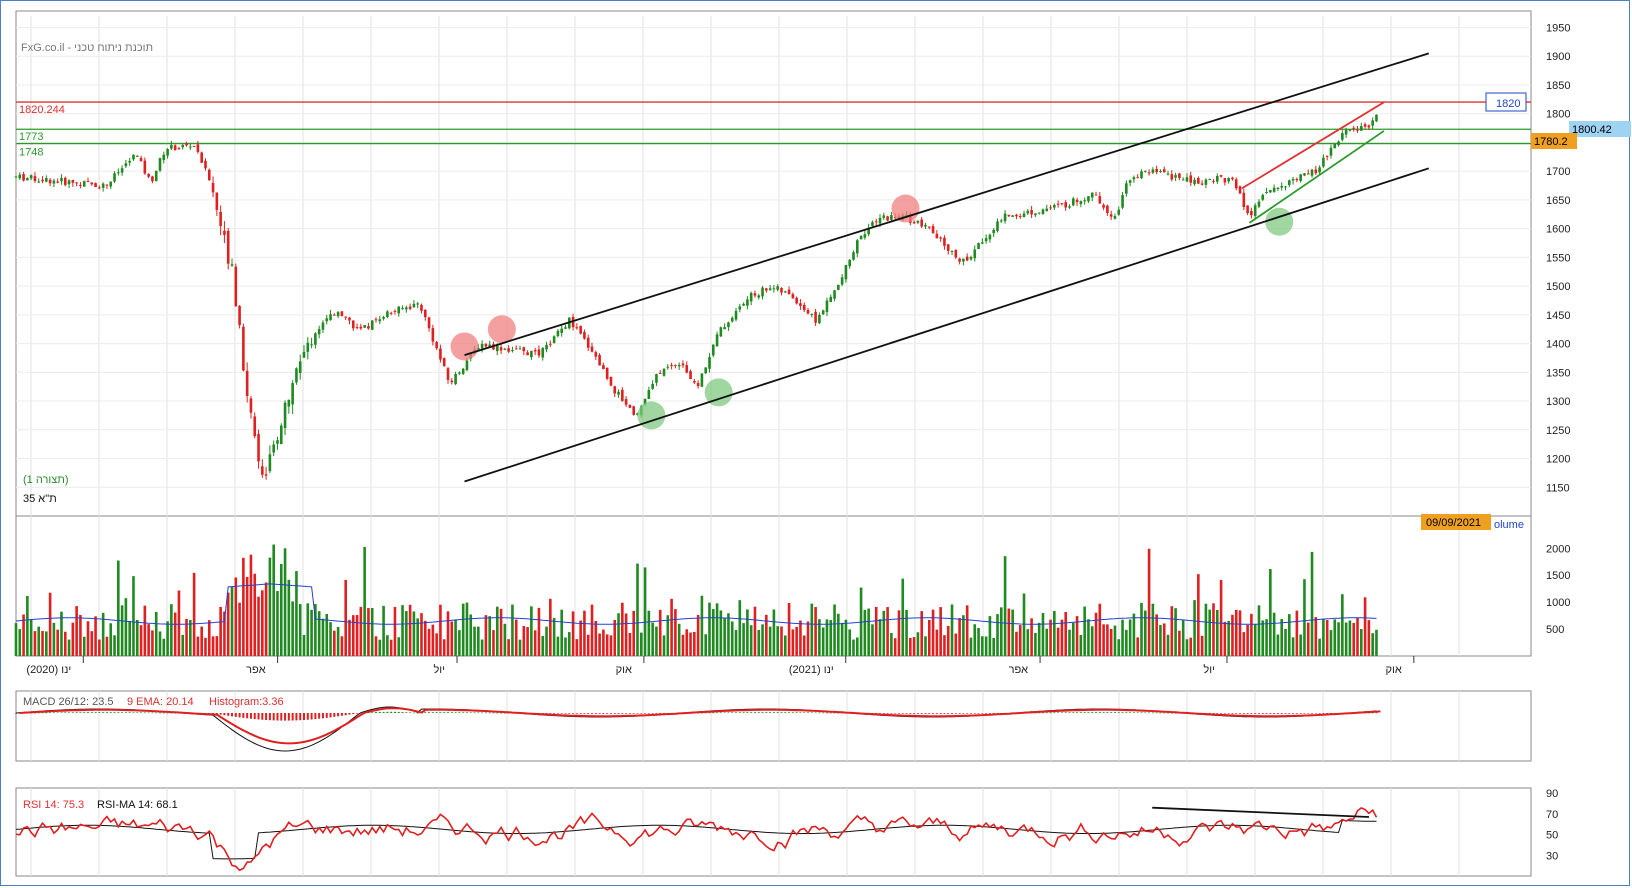 The image size is (1632, 888). Describe the element at coordinates (53, 805) in the screenshot. I see `rsi-label: RSI 14: 75.3` at that location.